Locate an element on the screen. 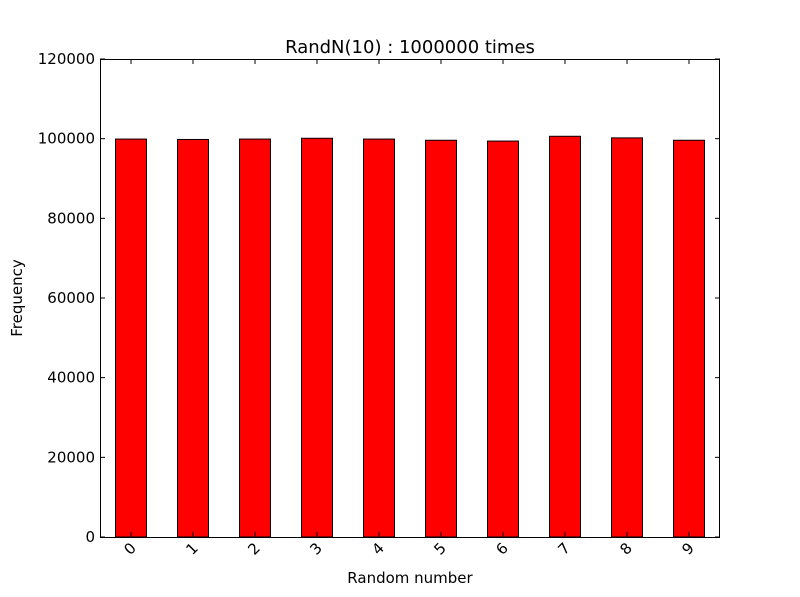 The height and width of the screenshot is (597, 800). x-axis-label: Random number is located at coordinates (410, 578).